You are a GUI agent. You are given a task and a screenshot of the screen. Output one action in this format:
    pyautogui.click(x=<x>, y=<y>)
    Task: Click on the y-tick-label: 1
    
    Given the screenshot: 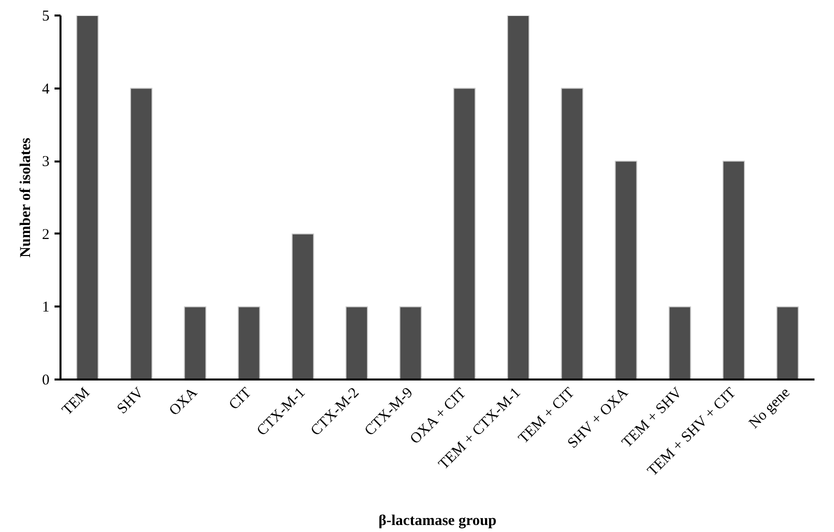 What is the action you would take?
    pyautogui.click(x=46, y=308)
    